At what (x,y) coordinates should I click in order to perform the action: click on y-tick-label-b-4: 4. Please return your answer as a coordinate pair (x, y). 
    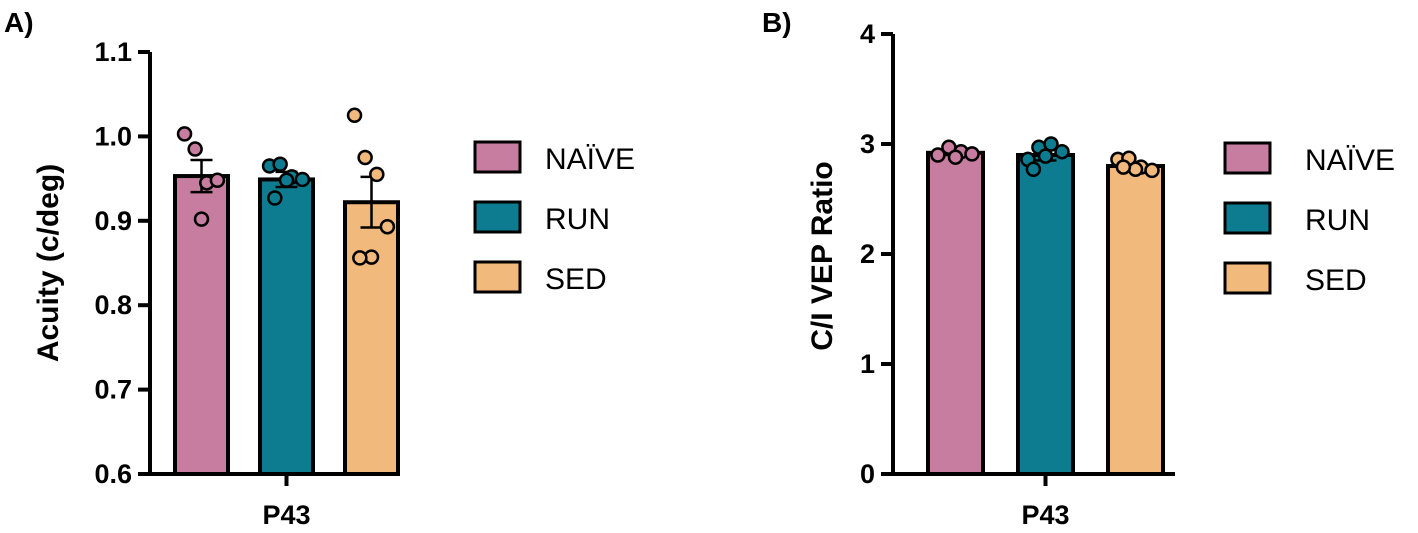
    Looking at the image, I should click on (867, 34).